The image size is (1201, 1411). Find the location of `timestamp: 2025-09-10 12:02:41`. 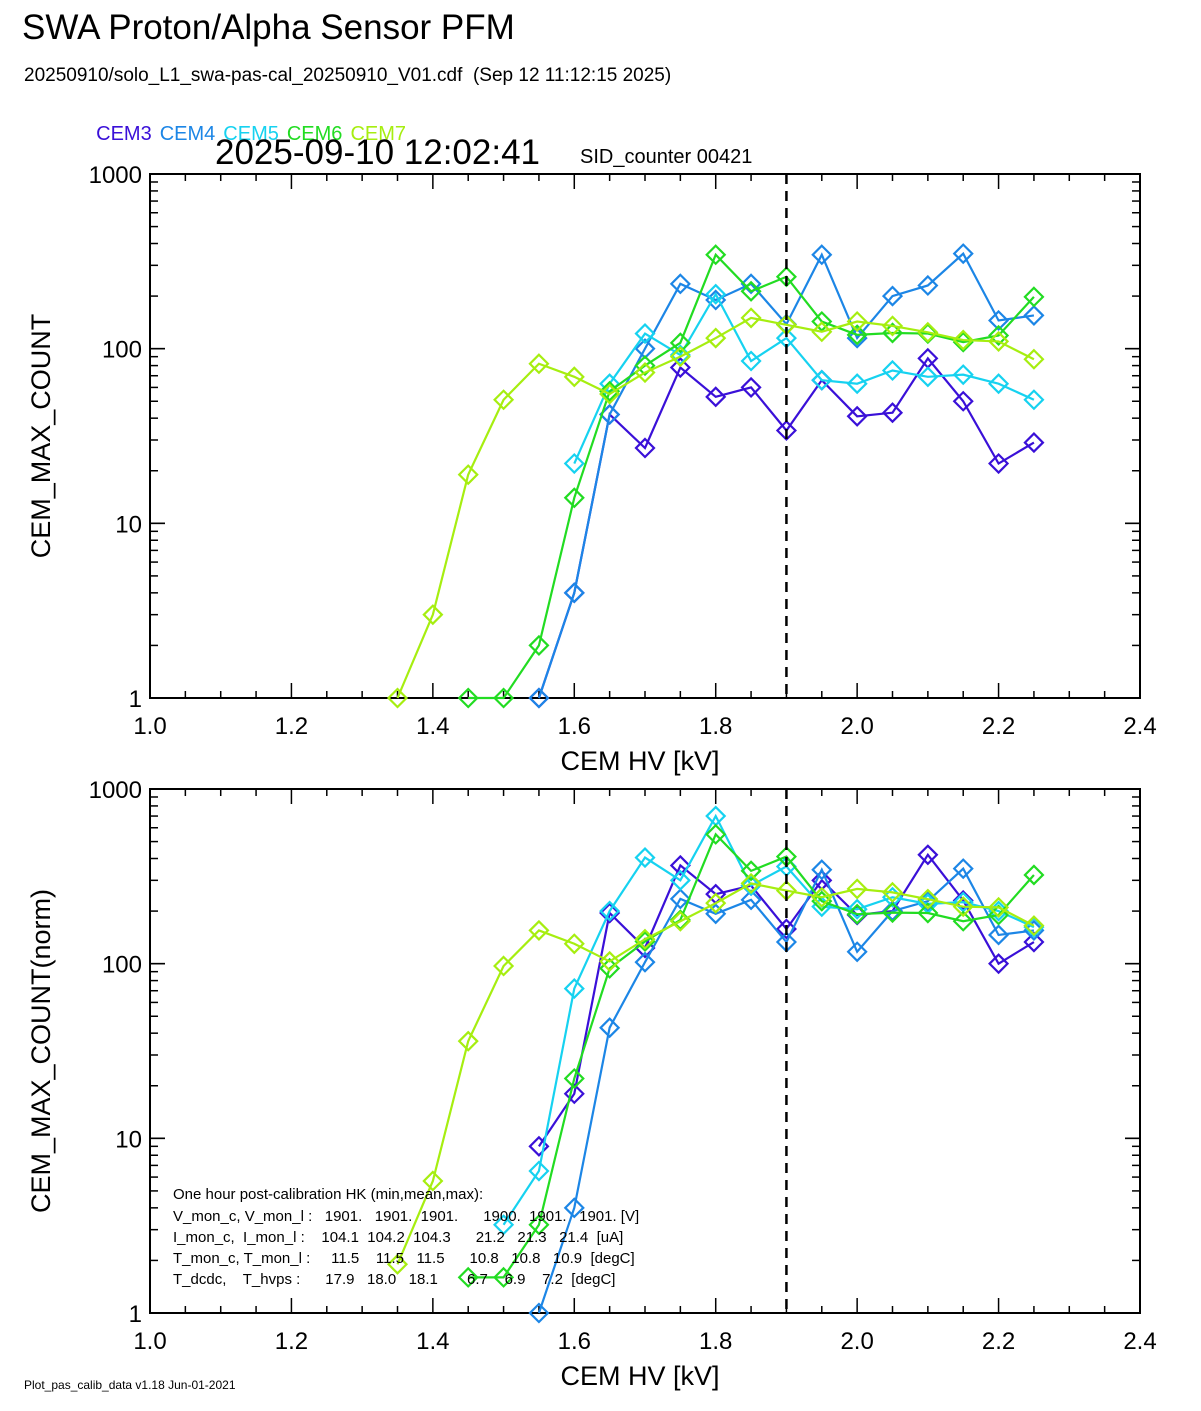

timestamp: 2025-09-10 12:02:41 is located at coordinates (377, 152).